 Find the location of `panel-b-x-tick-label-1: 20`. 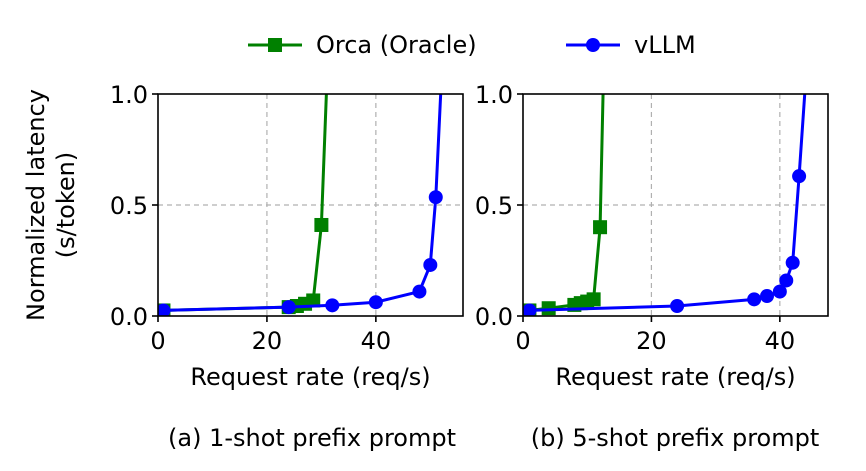

panel-b-x-tick-label-1: 20 is located at coordinates (651, 341).